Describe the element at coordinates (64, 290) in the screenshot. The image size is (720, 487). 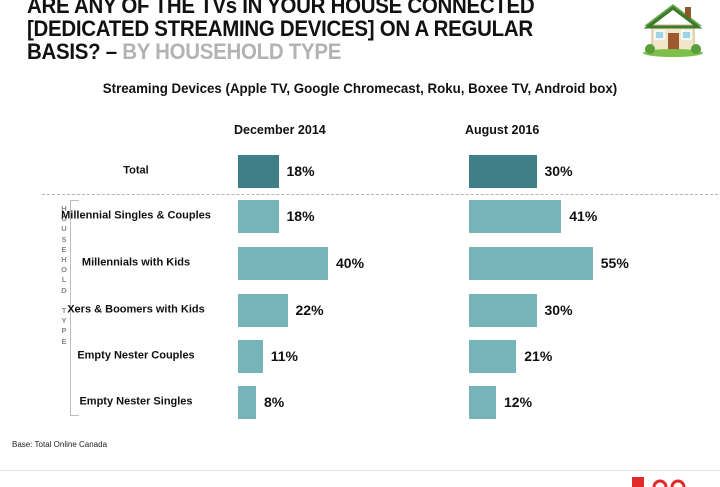
I see `household-type-letter: D` at that location.